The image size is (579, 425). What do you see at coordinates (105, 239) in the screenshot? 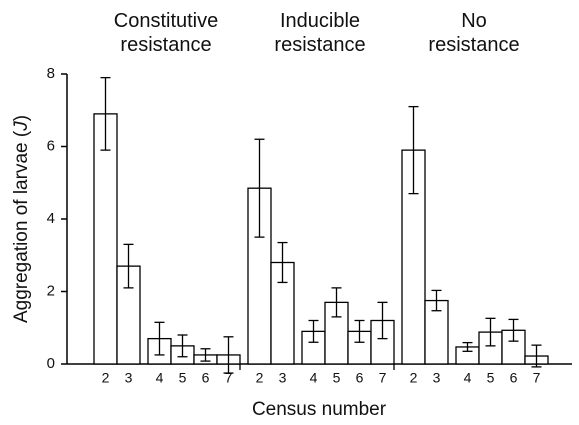
I see `bar` at bounding box center [105, 239].